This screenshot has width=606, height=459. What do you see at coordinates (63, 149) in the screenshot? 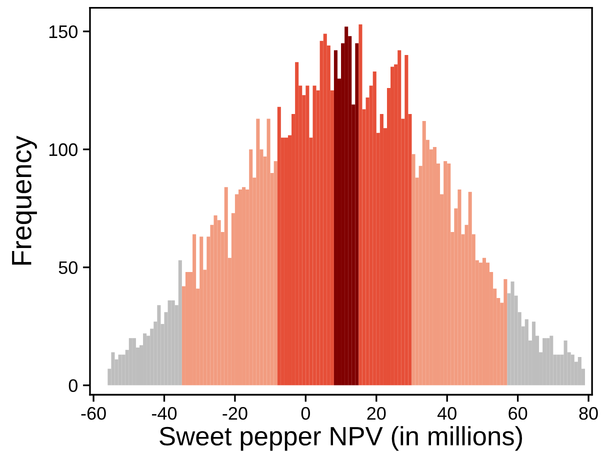
I see `y-tick-label: 100` at bounding box center [63, 149].